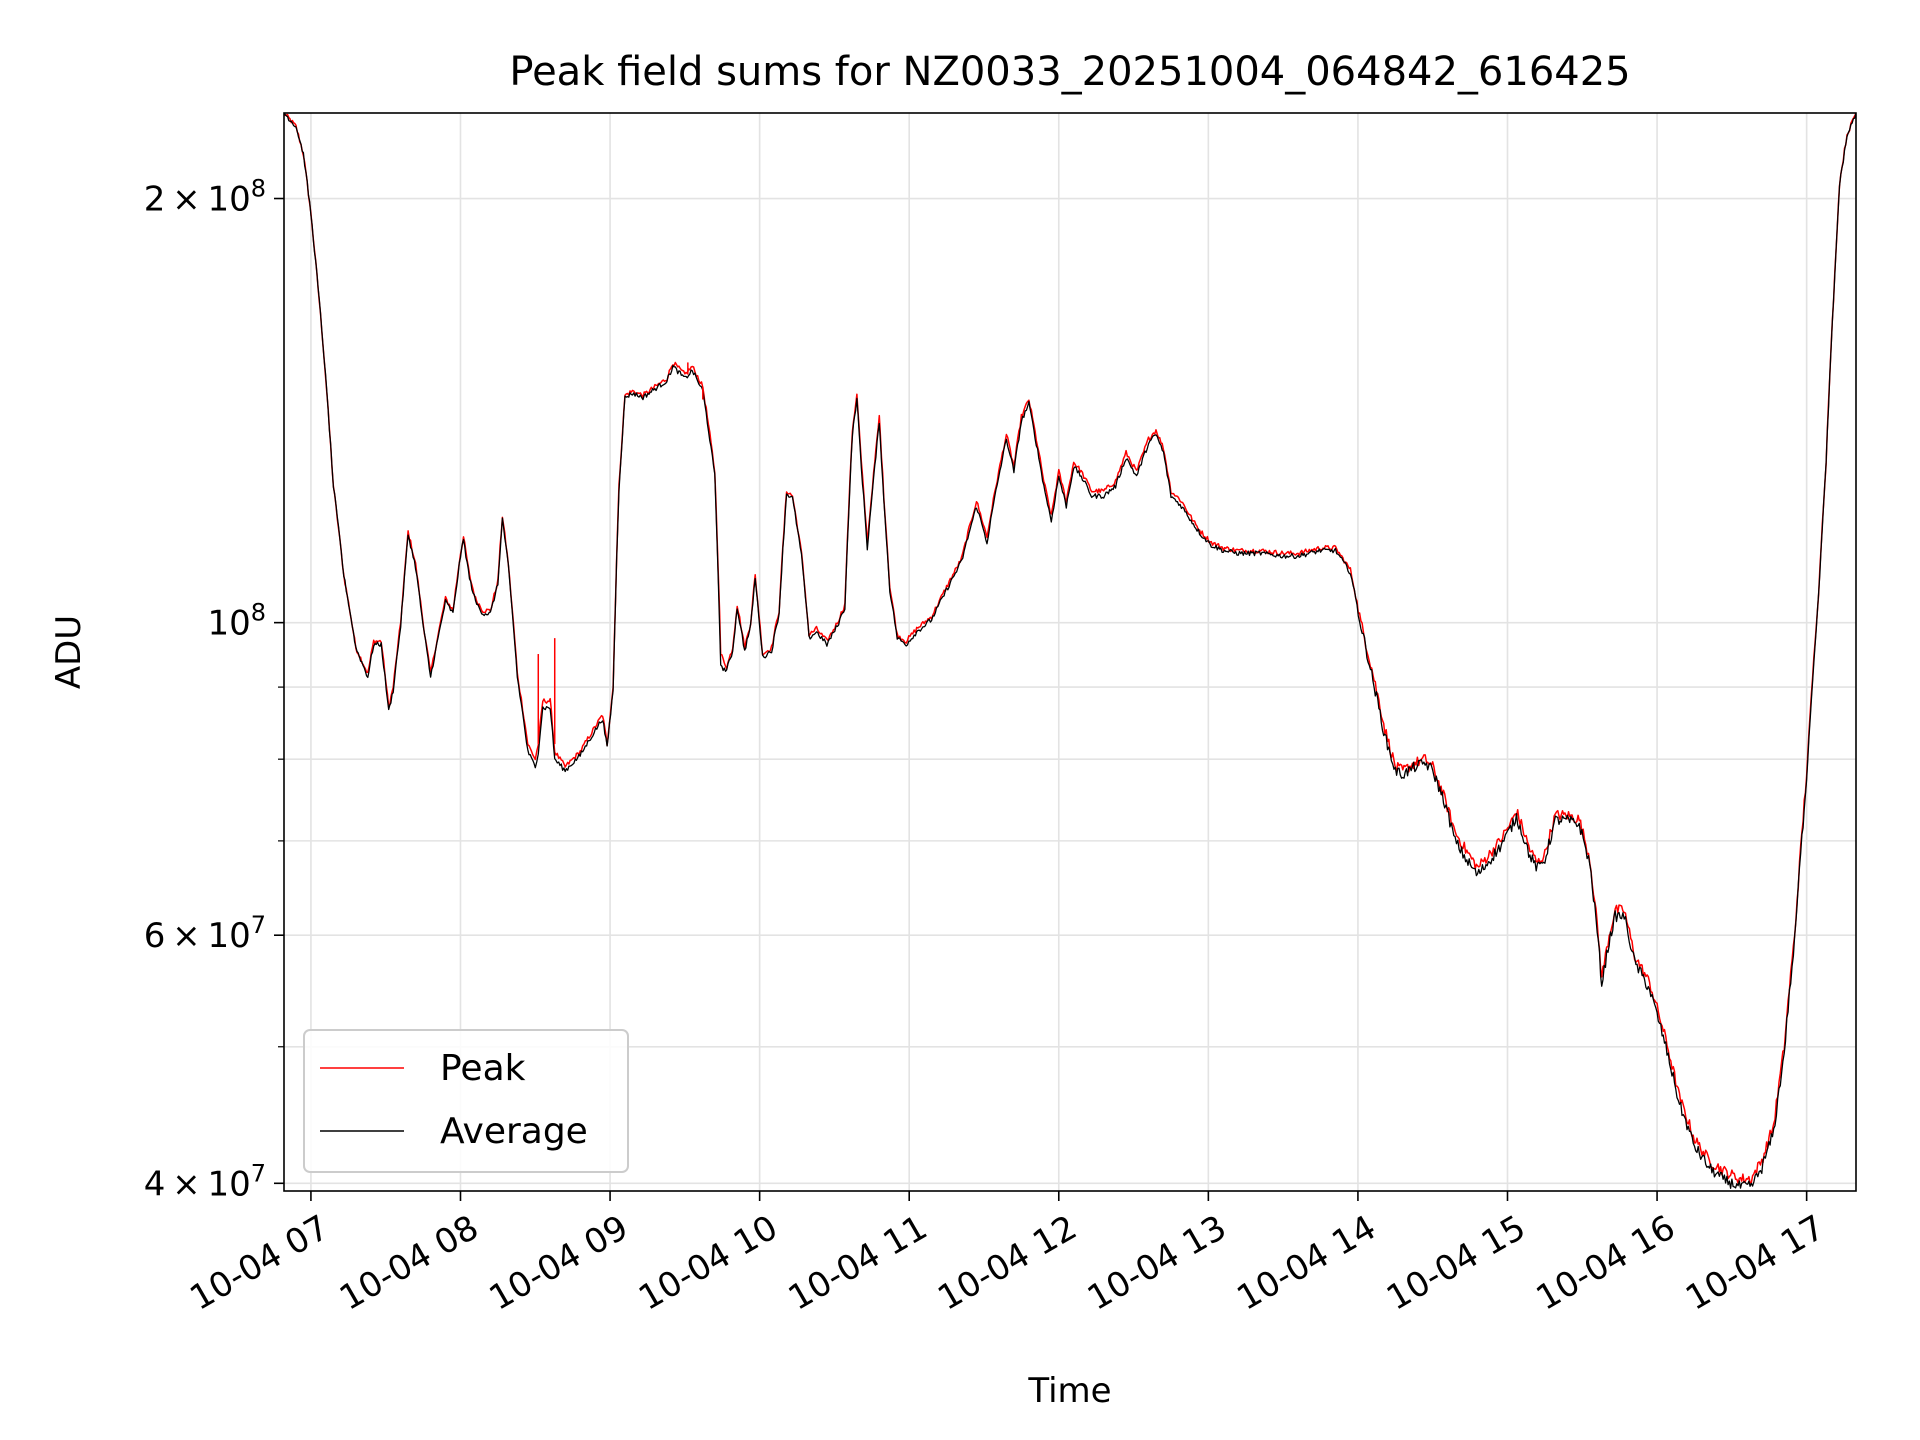 This screenshot has width=1920, height=1440. I want to click on y-axis-label: ADU, so click(69, 652).